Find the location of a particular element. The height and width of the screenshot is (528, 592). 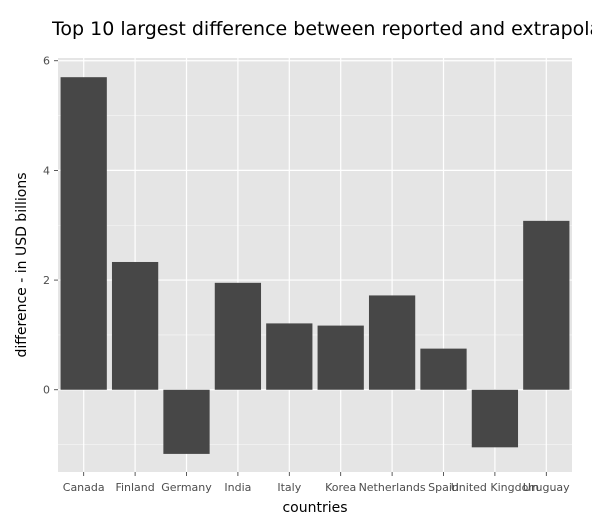

y-tick-label: 4 is located at coordinates (46, 170).